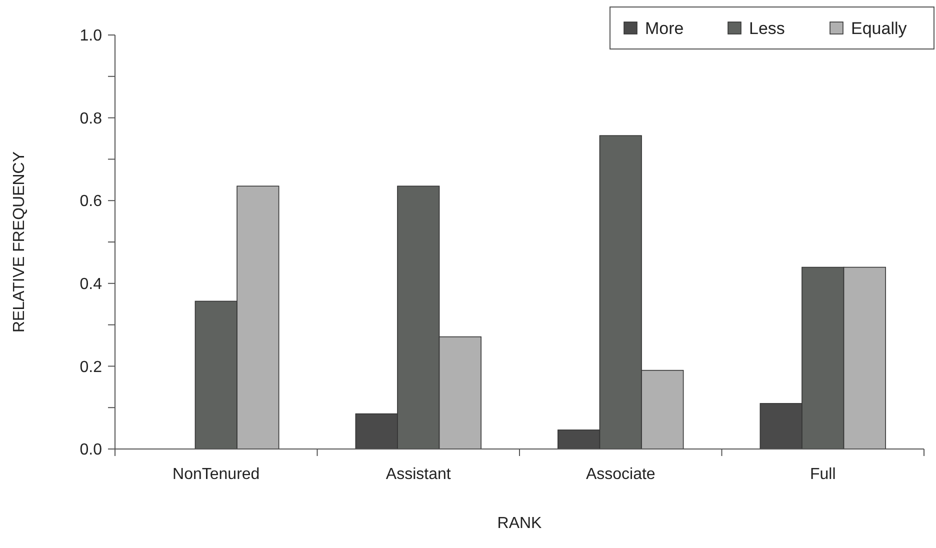 The image size is (936, 548). I want to click on legend-label: Equally, so click(879, 28).